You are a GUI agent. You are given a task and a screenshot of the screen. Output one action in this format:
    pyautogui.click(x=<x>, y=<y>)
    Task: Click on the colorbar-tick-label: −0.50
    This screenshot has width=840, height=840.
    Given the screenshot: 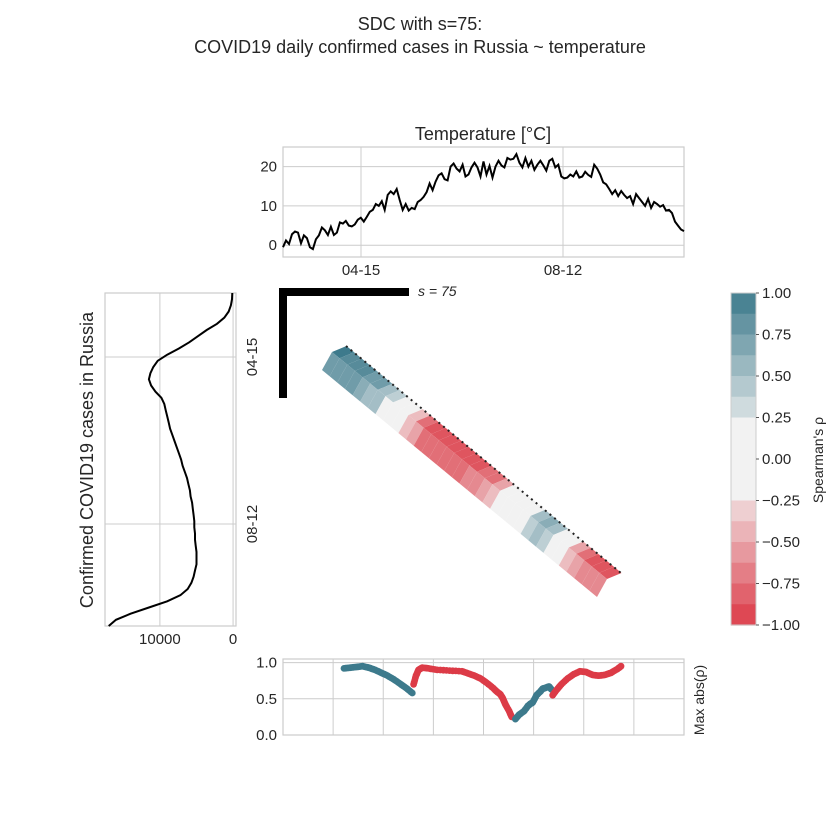 What is the action you would take?
    pyautogui.click(x=781, y=542)
    